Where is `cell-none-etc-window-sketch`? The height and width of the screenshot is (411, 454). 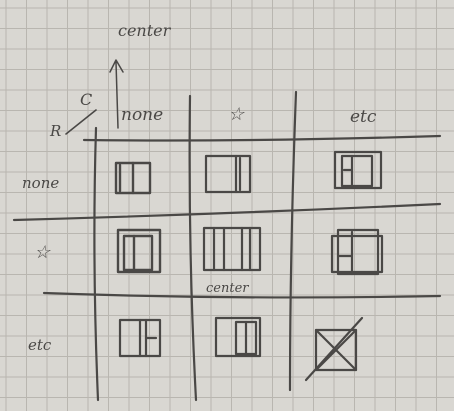 cell-none-etc-window-sketch is located at coordinates (358, 170).